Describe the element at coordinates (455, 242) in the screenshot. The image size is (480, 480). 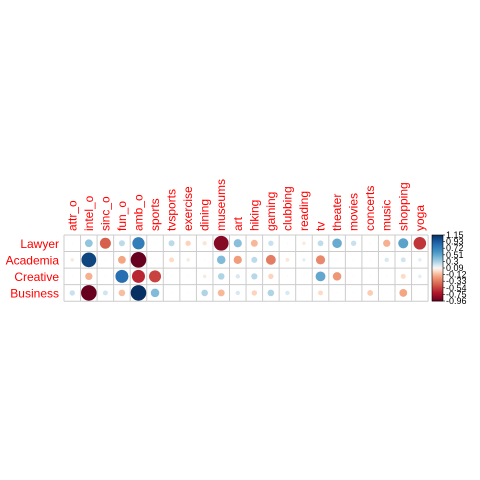
I see `colorbar-tick-label: 0.93` at that location.